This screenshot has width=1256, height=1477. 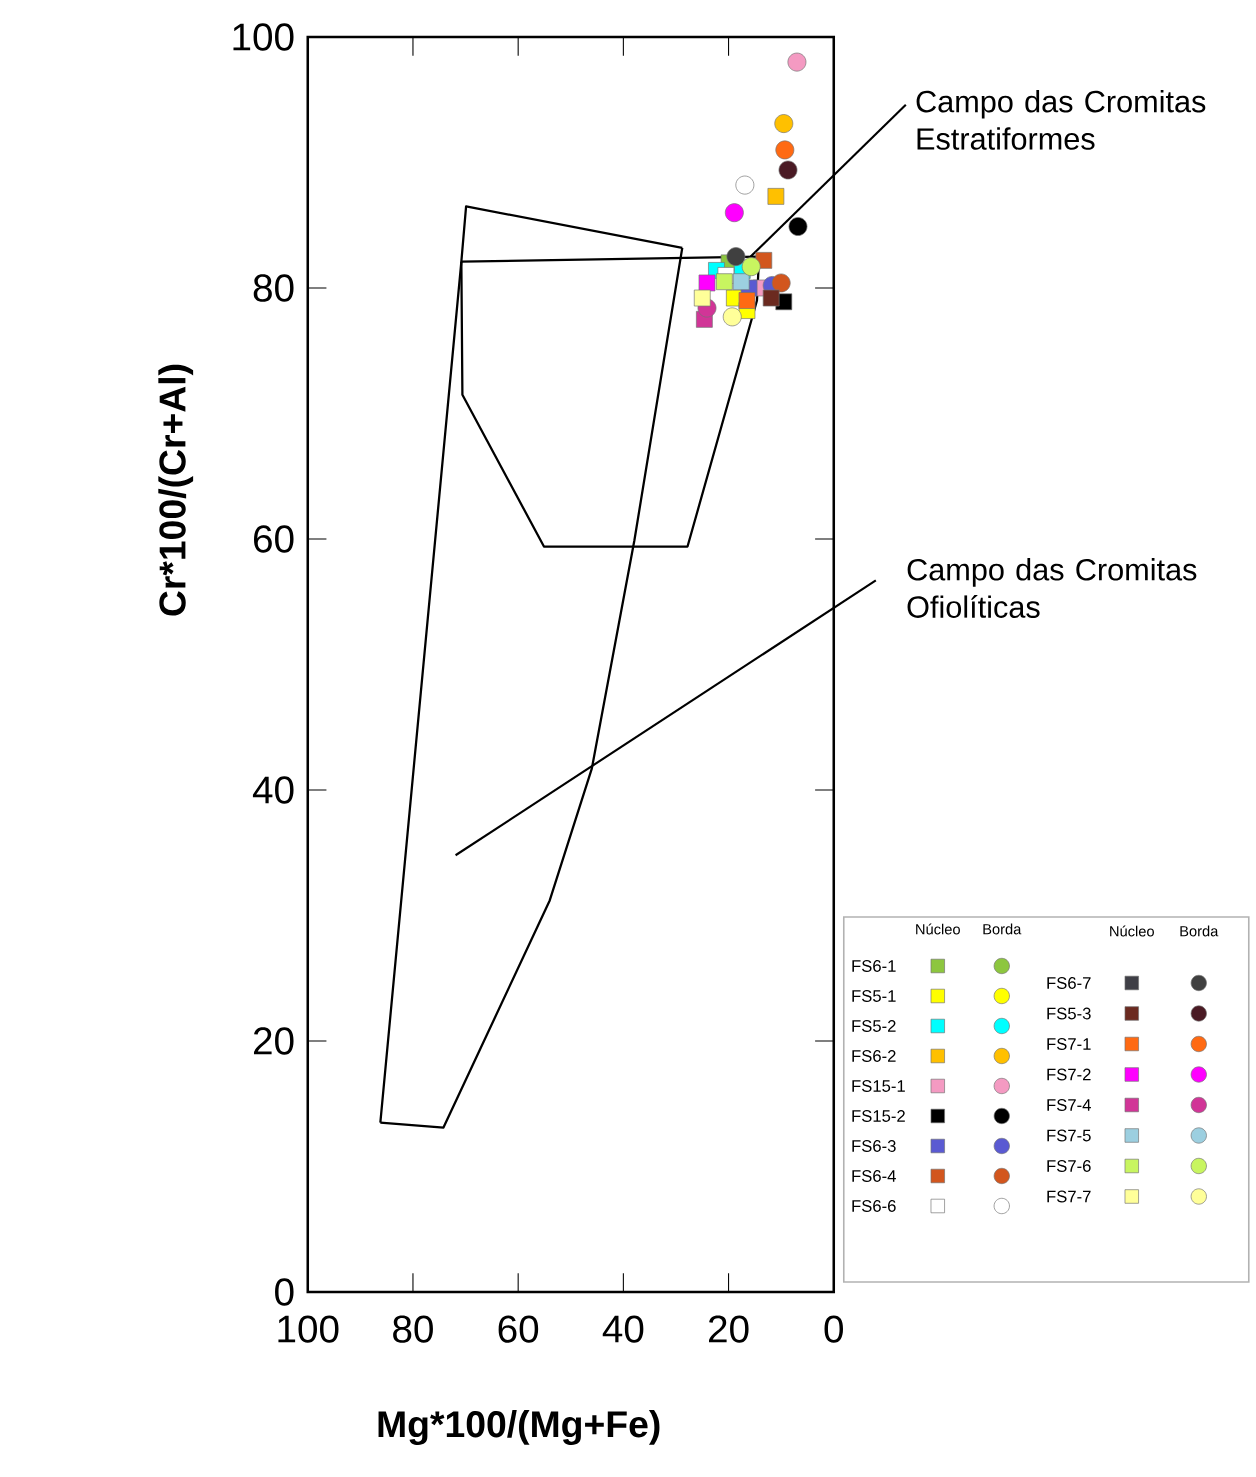 What do you see at coordinates (1069, 1013) in the screenshot?
I see `legend-label: FS5-3` at bounding box center [1069, 1013].